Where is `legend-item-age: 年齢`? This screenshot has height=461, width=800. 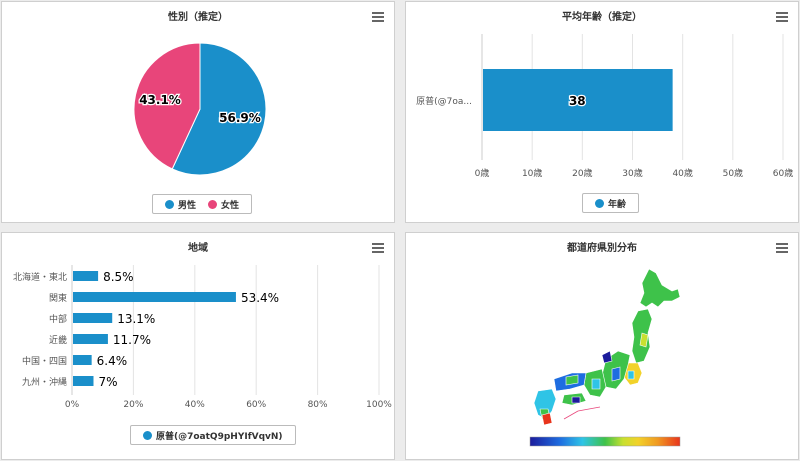 legend-item-age: 年齢 is located at coordinates (610, 203).